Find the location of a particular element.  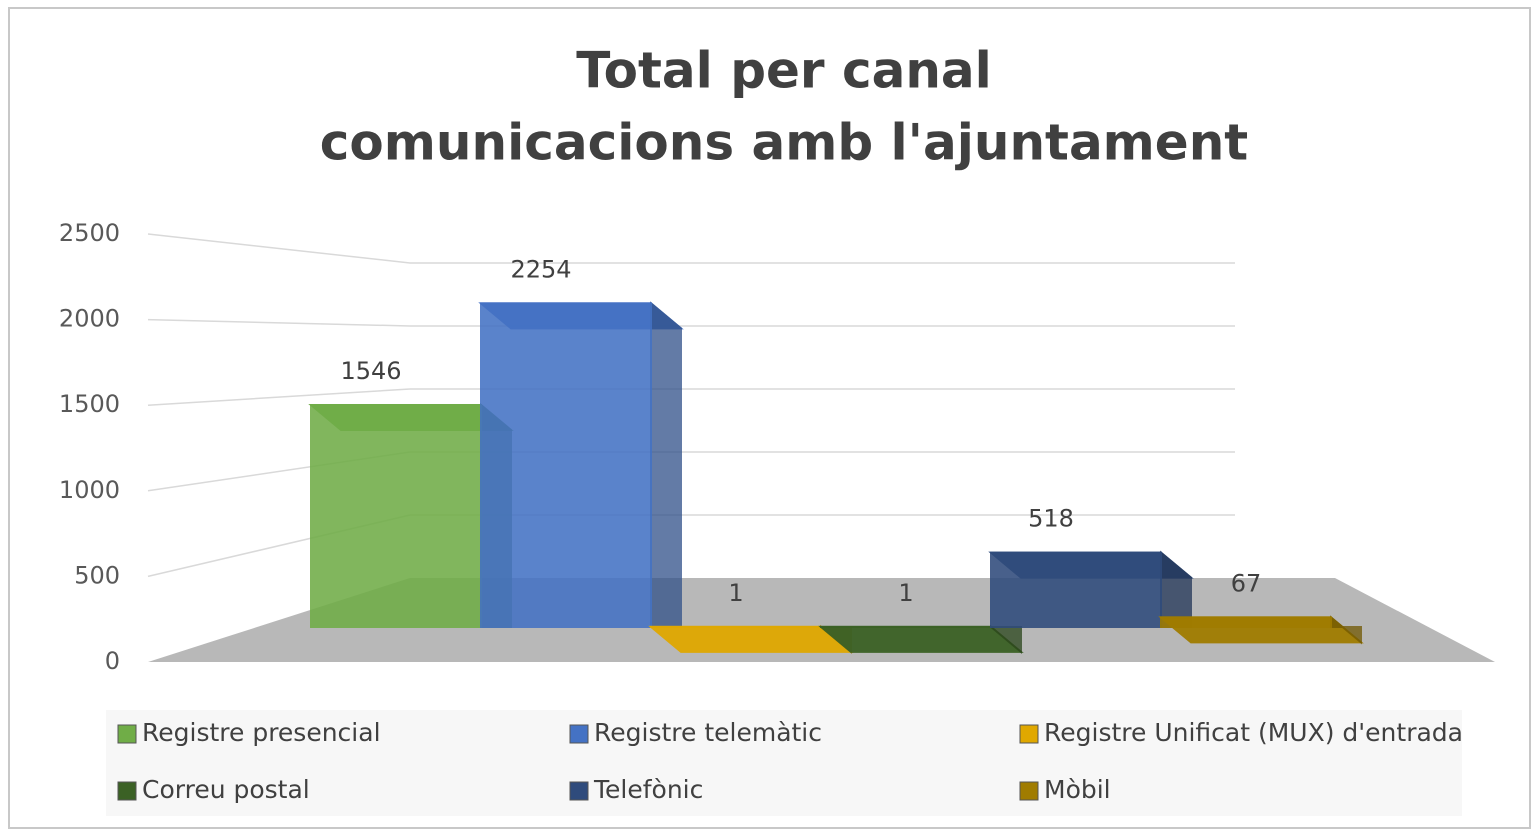

data-label: 518 is located at coordinates (1051, 519).